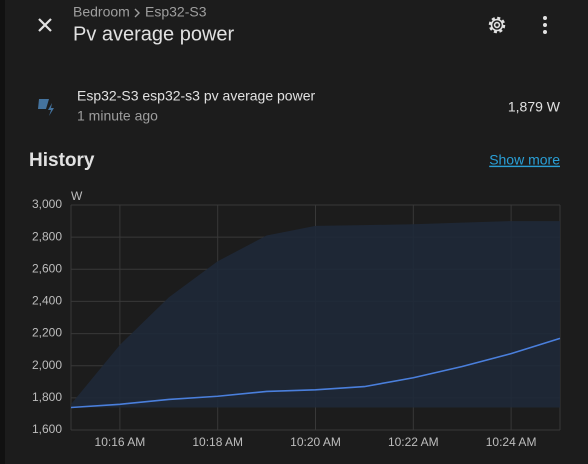 The image size is (588, 464). Describe the element at coordinates (120, 442) in the screenshot. I see `x-tick-label: 10:16 AM` at that location.